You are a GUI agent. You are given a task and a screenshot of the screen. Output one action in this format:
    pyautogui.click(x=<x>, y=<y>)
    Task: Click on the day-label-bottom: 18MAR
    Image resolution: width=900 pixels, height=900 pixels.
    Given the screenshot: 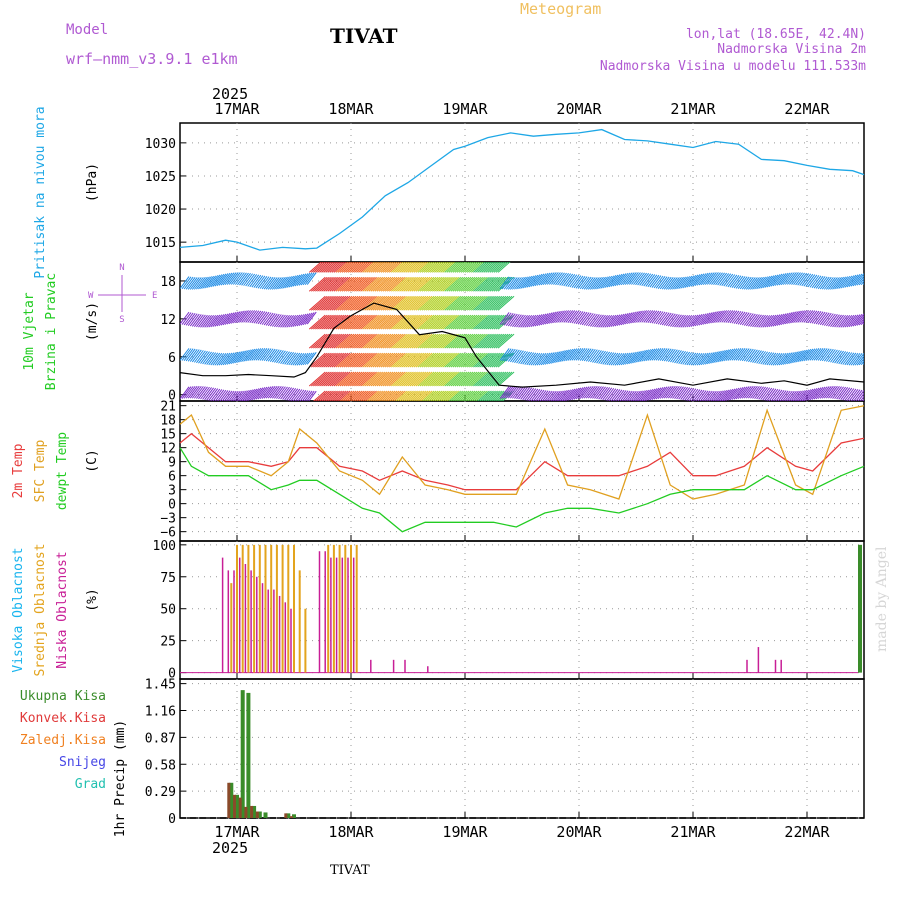 What is the action you would take?
    pyautogui.click(x=351, y=832)
    